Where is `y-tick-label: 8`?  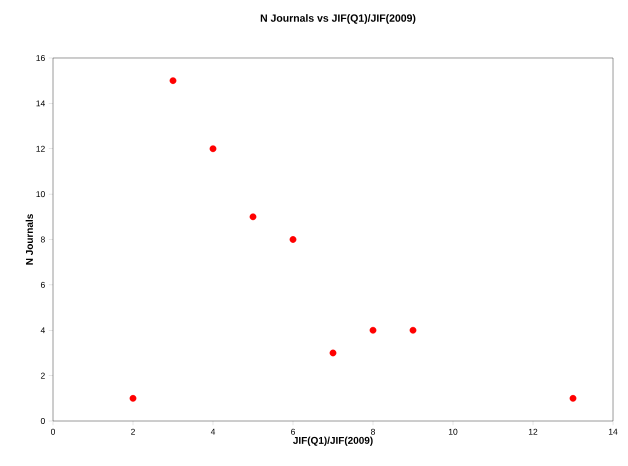
y-tick-label: 8 is located at coordinates (42, 239).